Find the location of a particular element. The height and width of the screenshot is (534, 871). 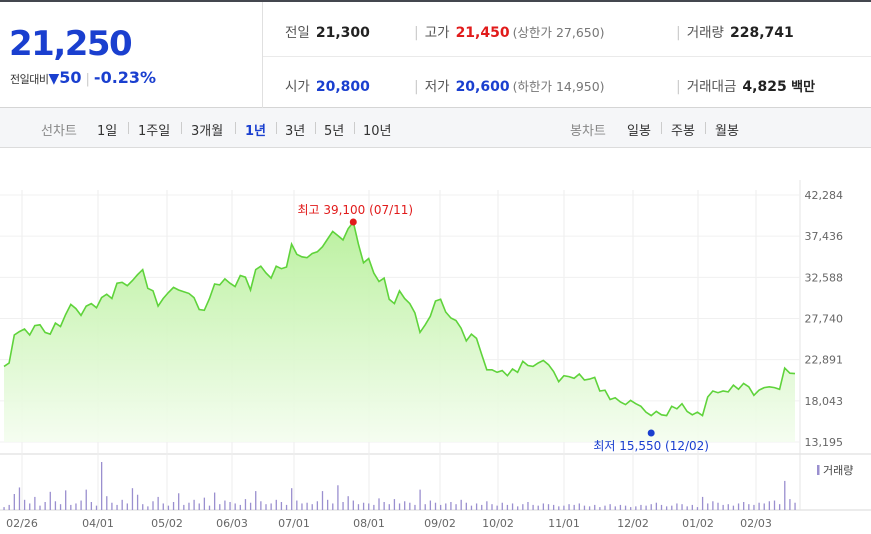

x-tick-label: 10/02 is located at coordinates (498, 523).